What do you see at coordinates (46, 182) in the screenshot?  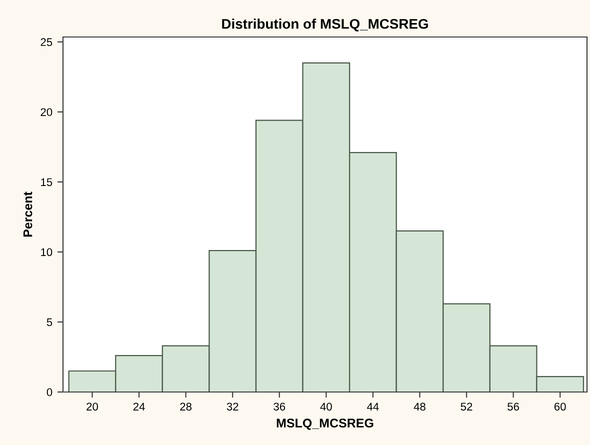 I see `y-tick-label: 15` at bounding box center [46, 182].